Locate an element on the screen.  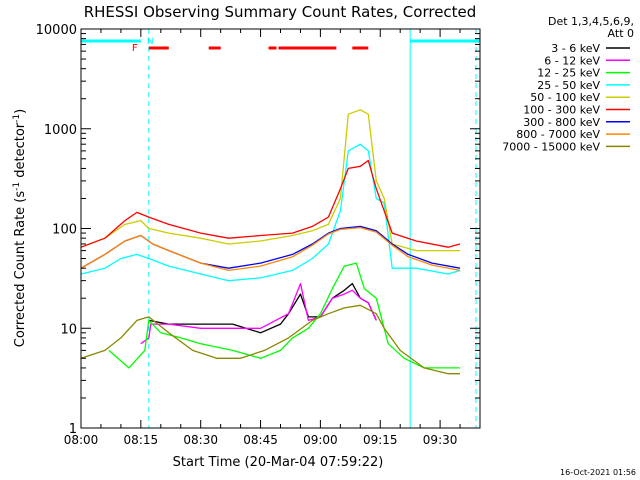
series-line-7000-15000-kev is located at coordinates (270, 339).